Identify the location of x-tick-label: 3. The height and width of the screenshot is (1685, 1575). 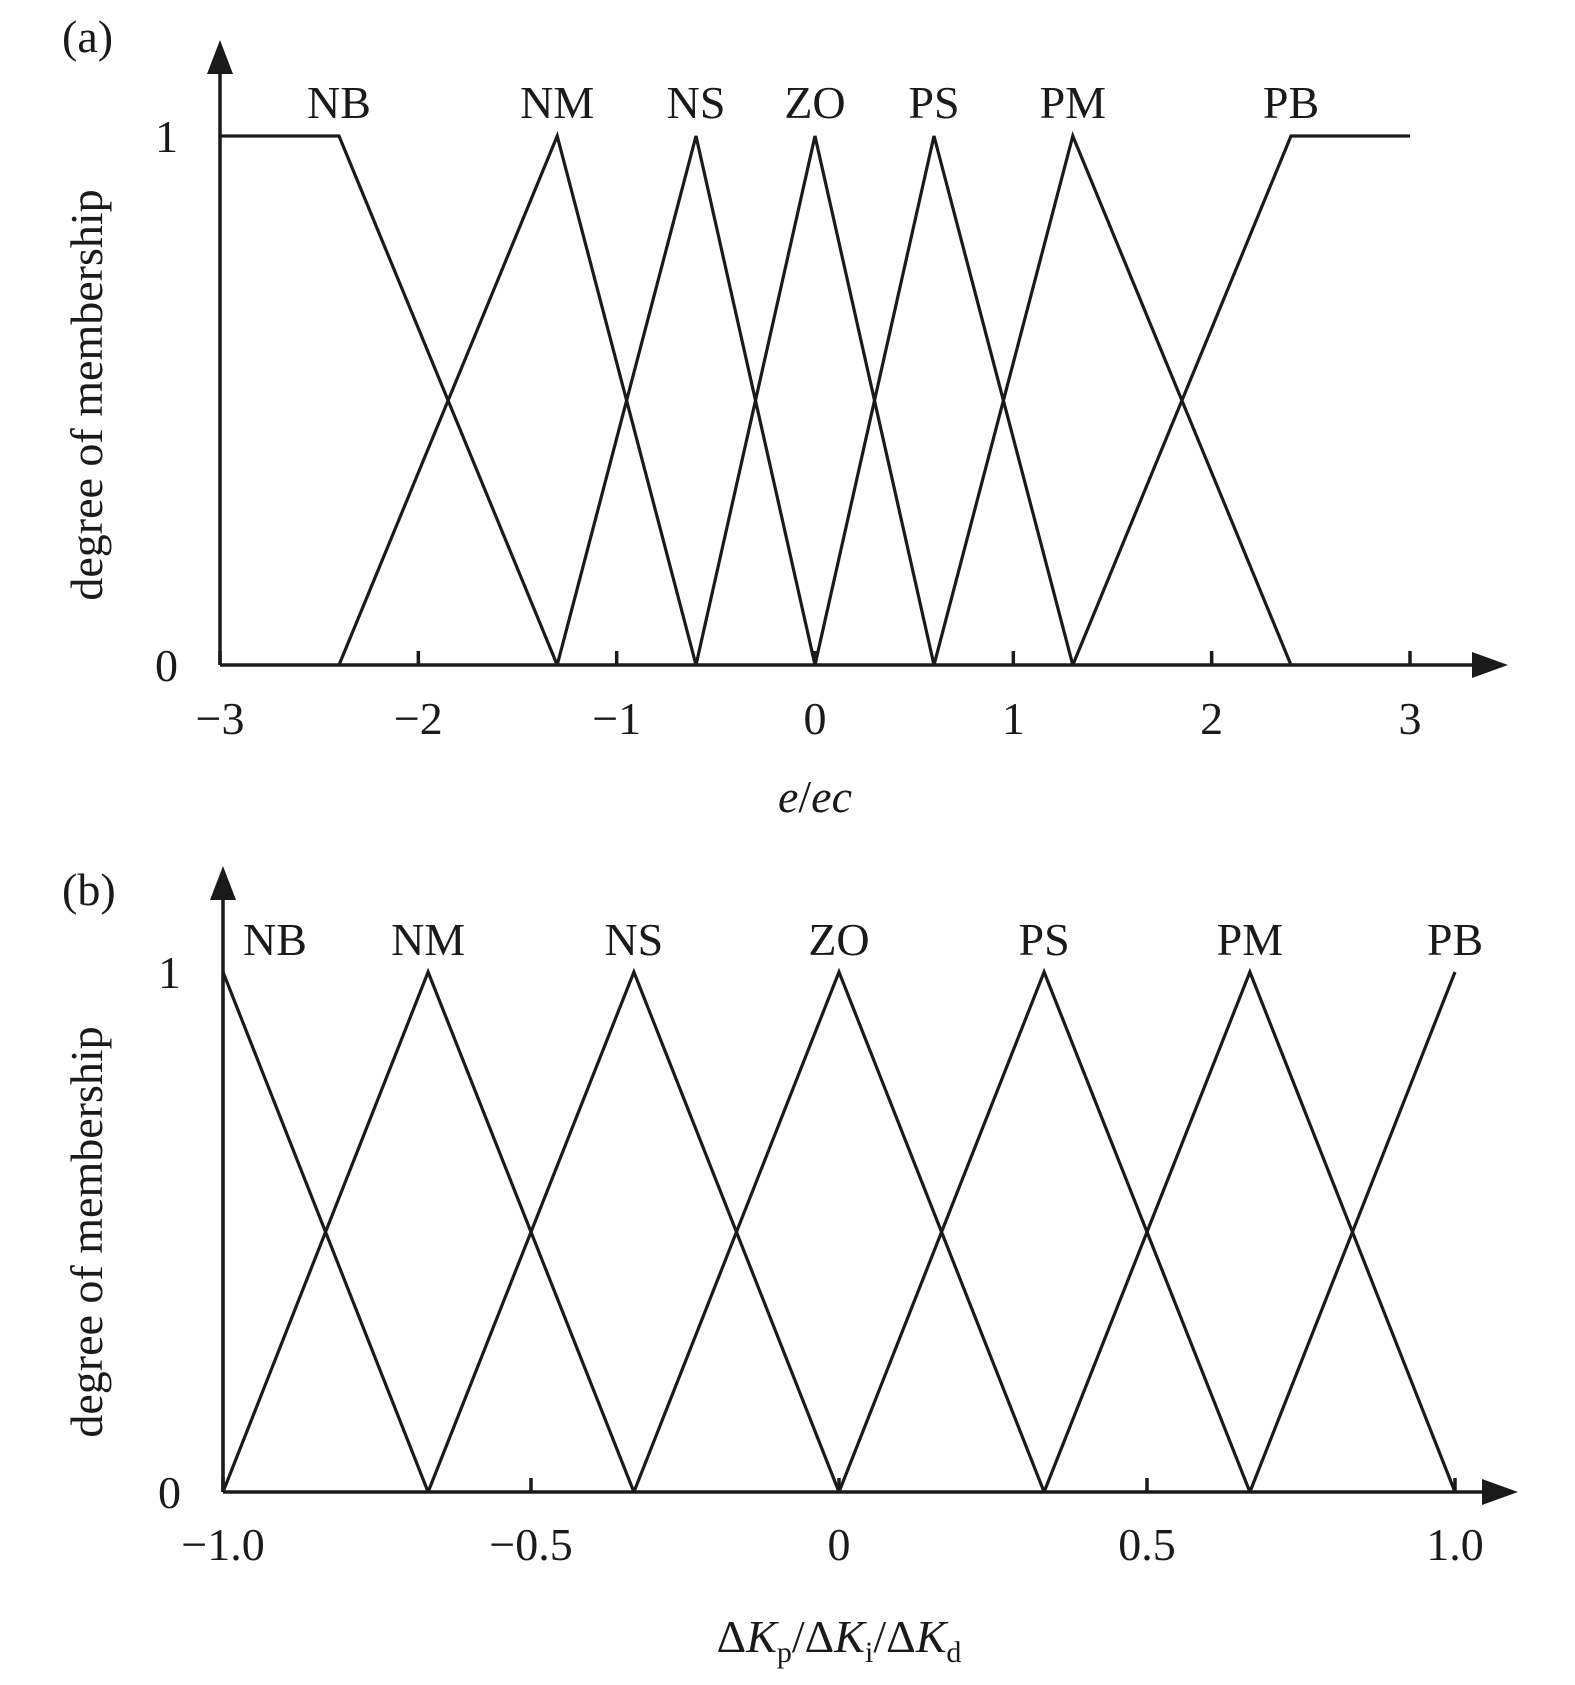
(1410, 718).